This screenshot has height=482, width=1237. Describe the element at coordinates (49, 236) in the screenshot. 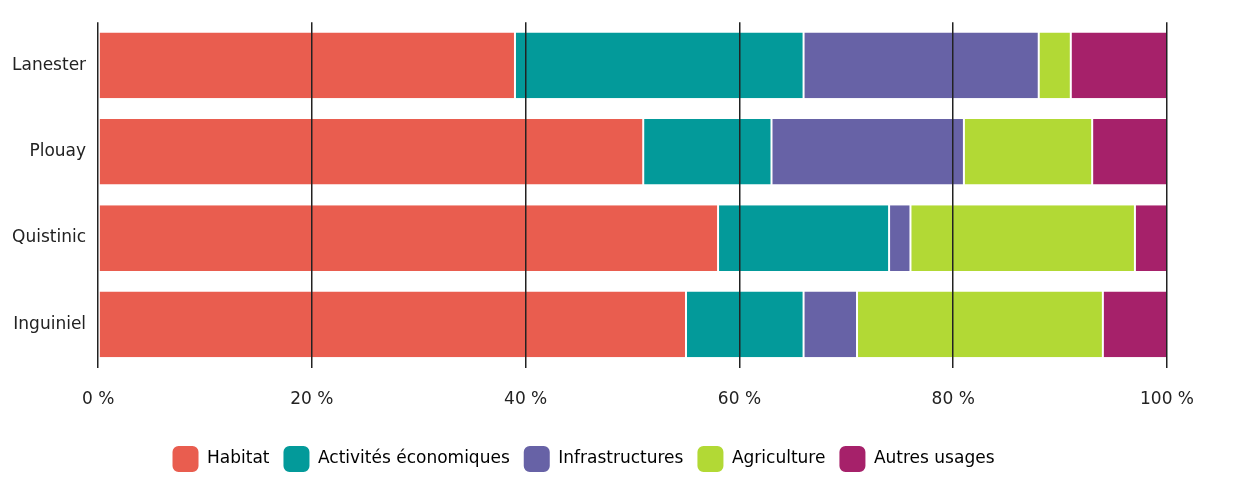

I see `y-tick-label: Quistinic` at that location.